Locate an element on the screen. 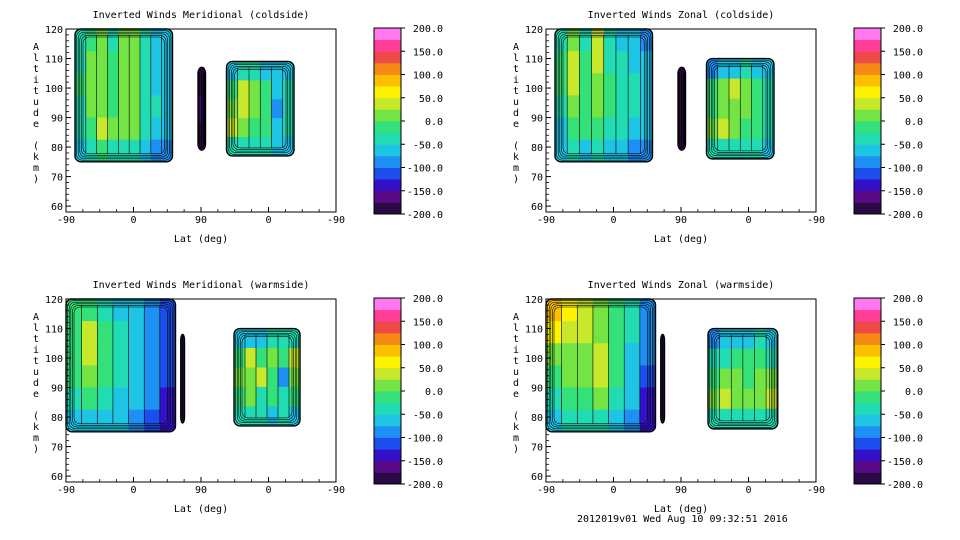 This screenshot has width=960, height=540. x-tick-label: 0 is located at coordinates (268, 490).